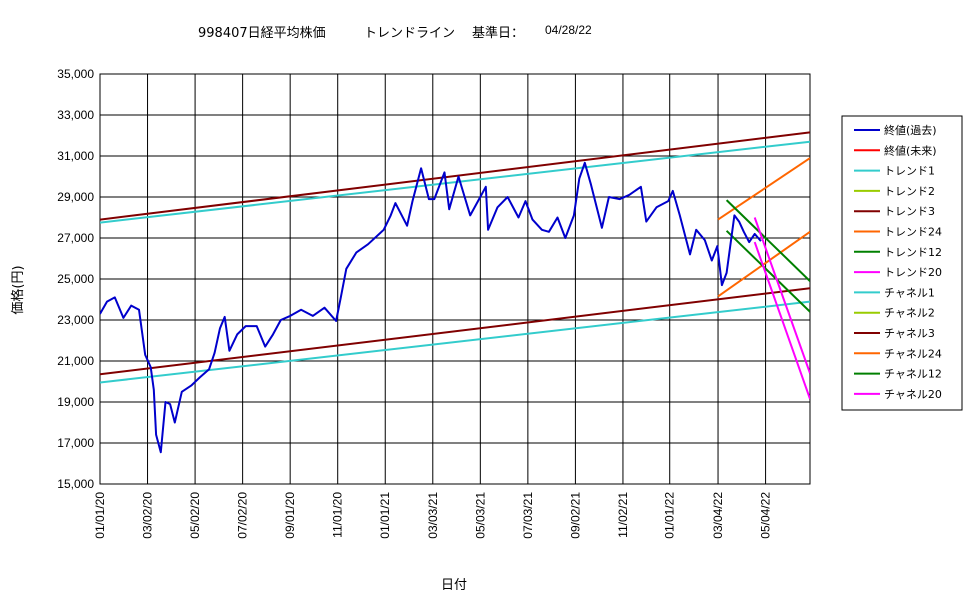 This screenshot has height=599, width=975. I want to click on x-tick-label: 09/01/20, so click(290, 515).